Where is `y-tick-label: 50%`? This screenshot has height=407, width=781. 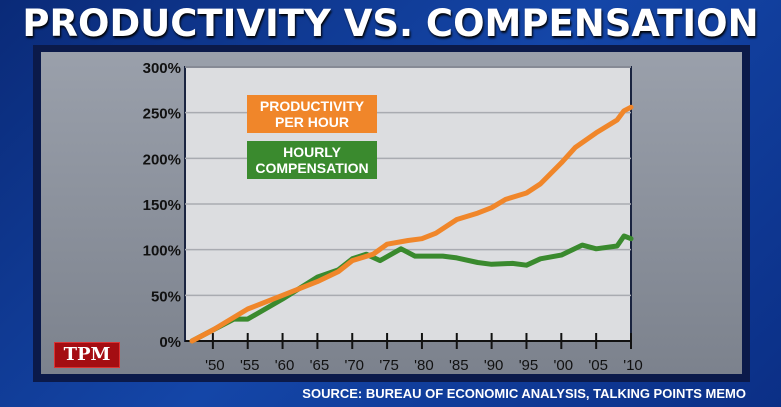 y-tick-label: 50% is located at coordinates (166, 296).